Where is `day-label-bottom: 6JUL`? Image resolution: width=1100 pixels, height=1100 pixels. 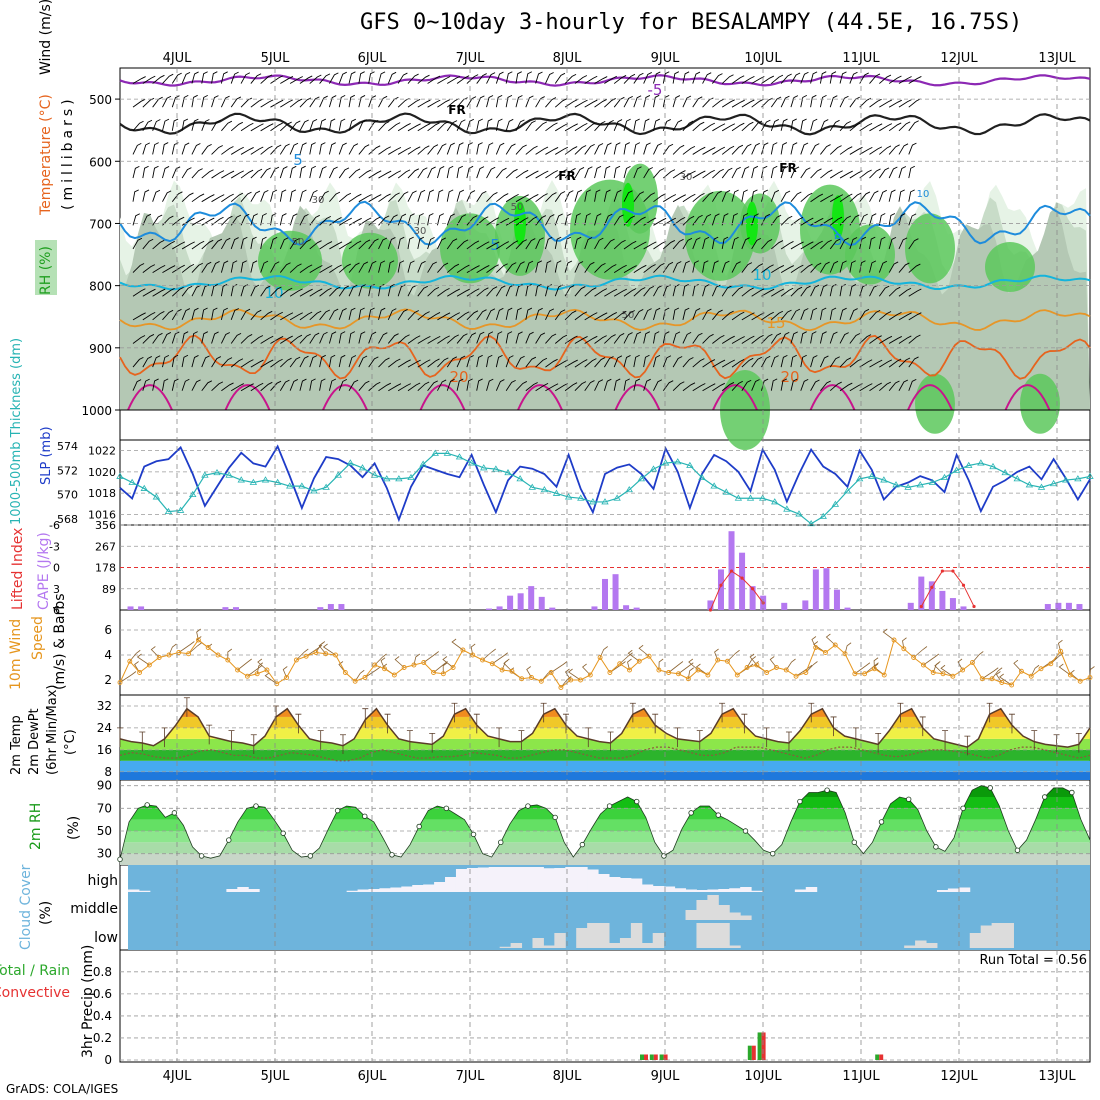 day-label-bottom: 6JUL is located at coordinates (373, 1076).